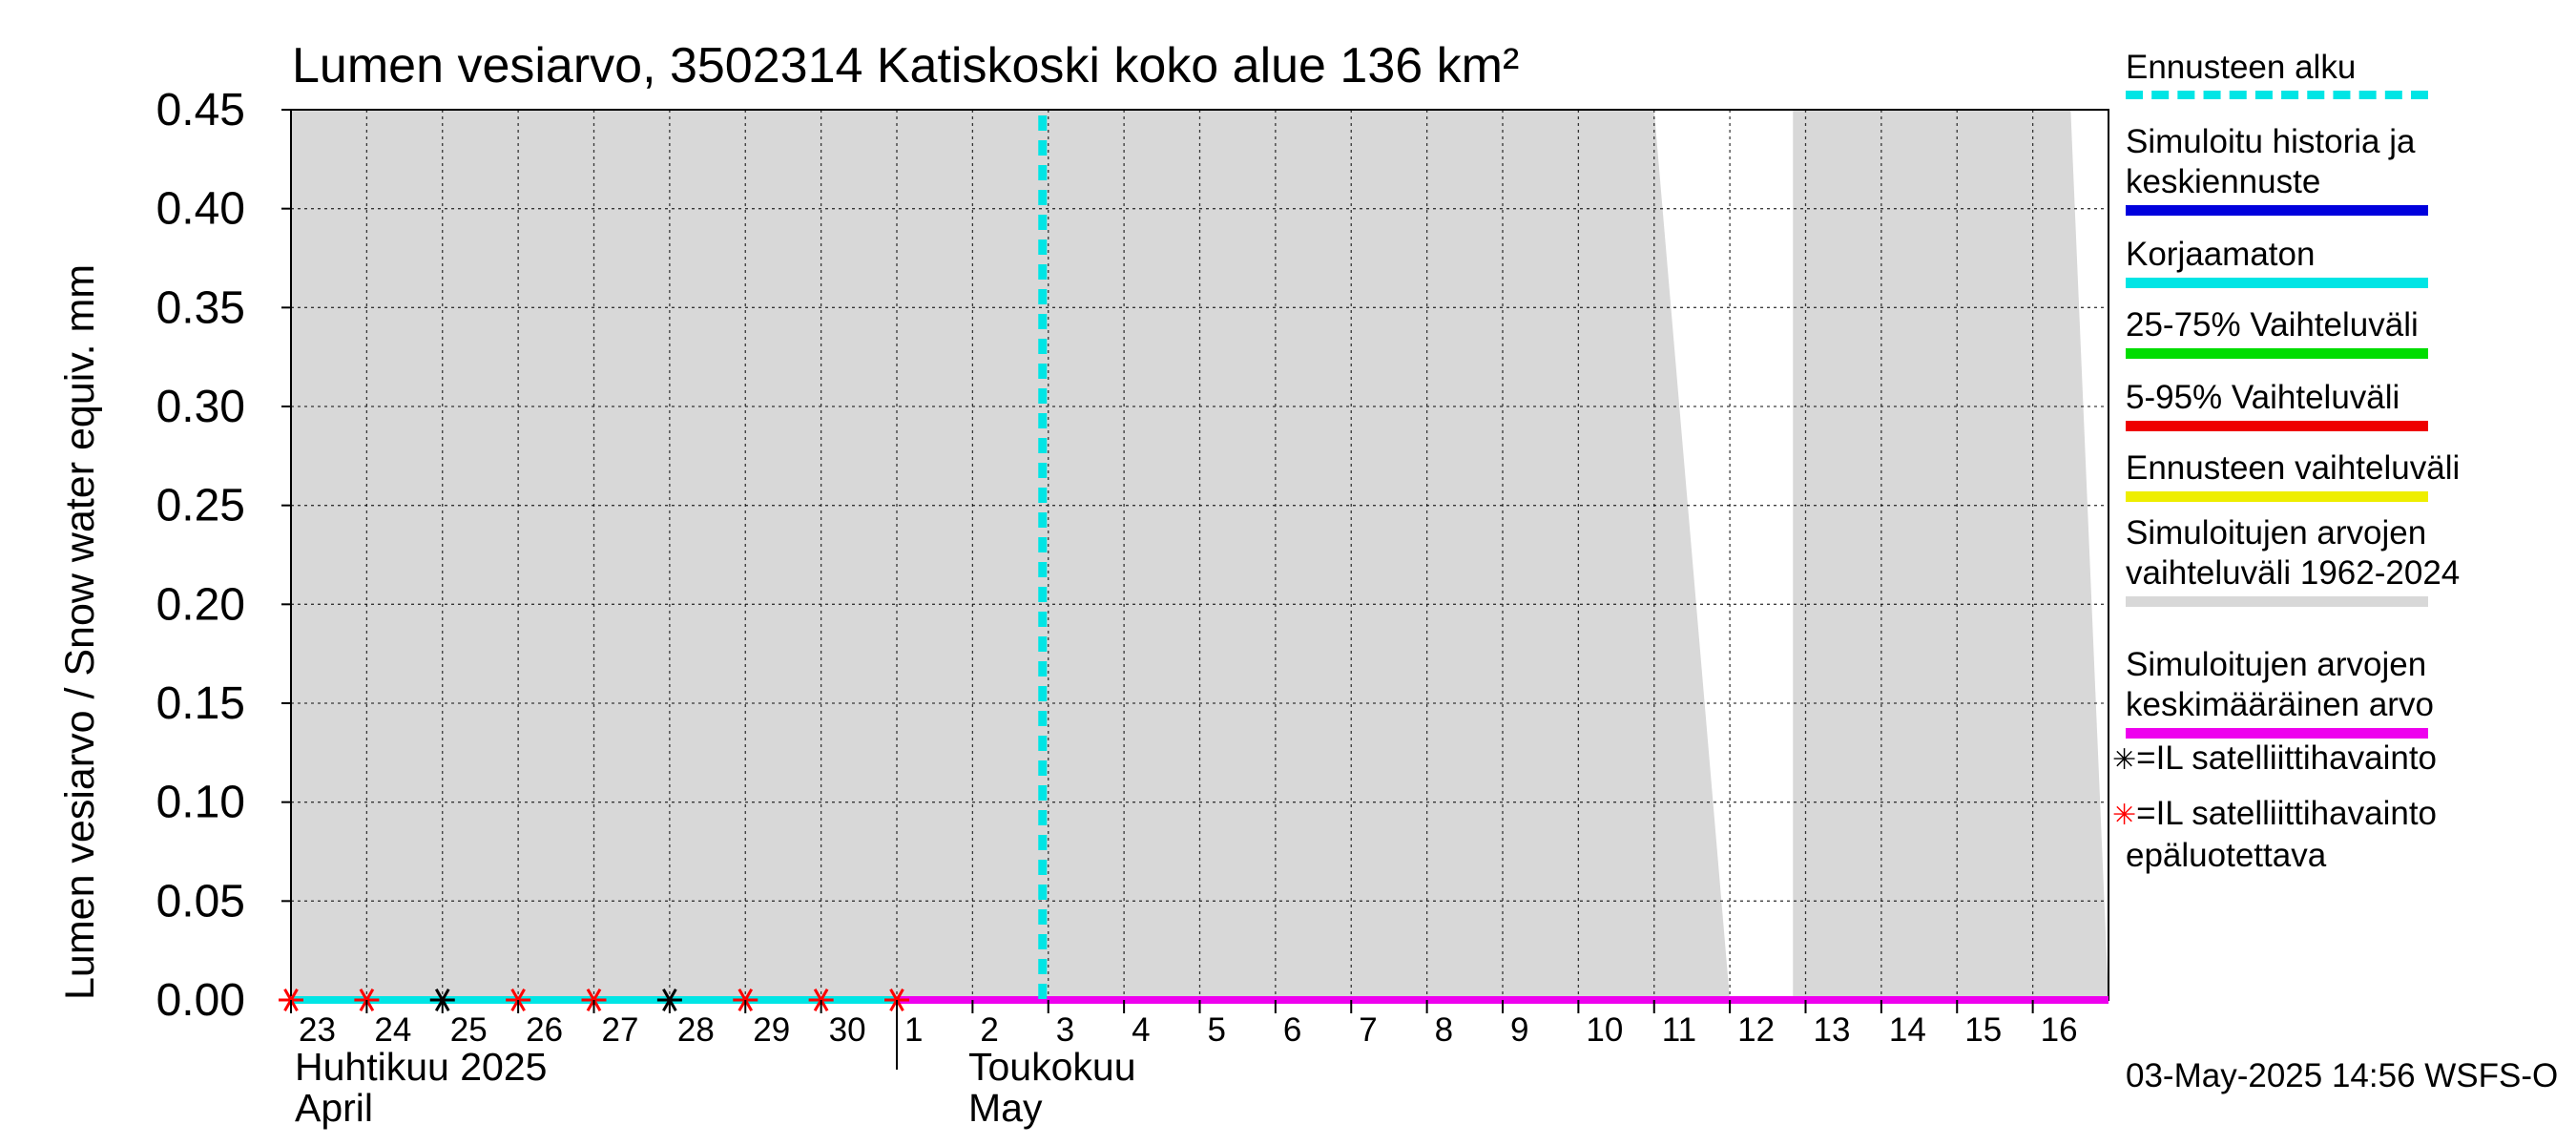  What do you see at coordinates (334, 1108) in the screenshot?
I see `month-label-en: April` at bounding box center [334, 1108].